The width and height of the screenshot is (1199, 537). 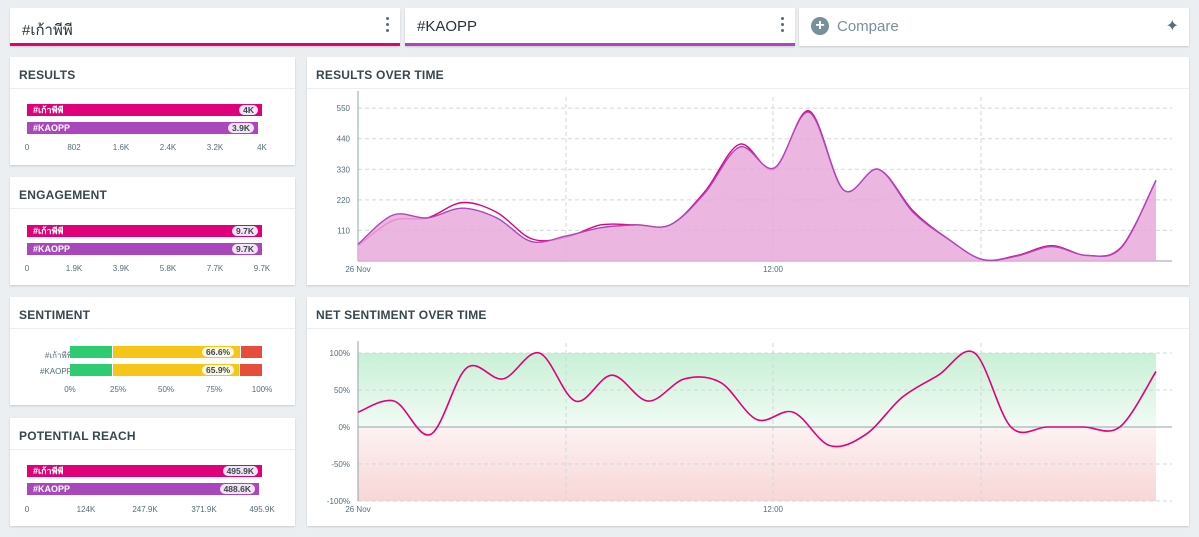 What do you see at coordinates (344, 200) in the screenshot?
I see `y-tick-label: 220` at bounding box center [344, 200].